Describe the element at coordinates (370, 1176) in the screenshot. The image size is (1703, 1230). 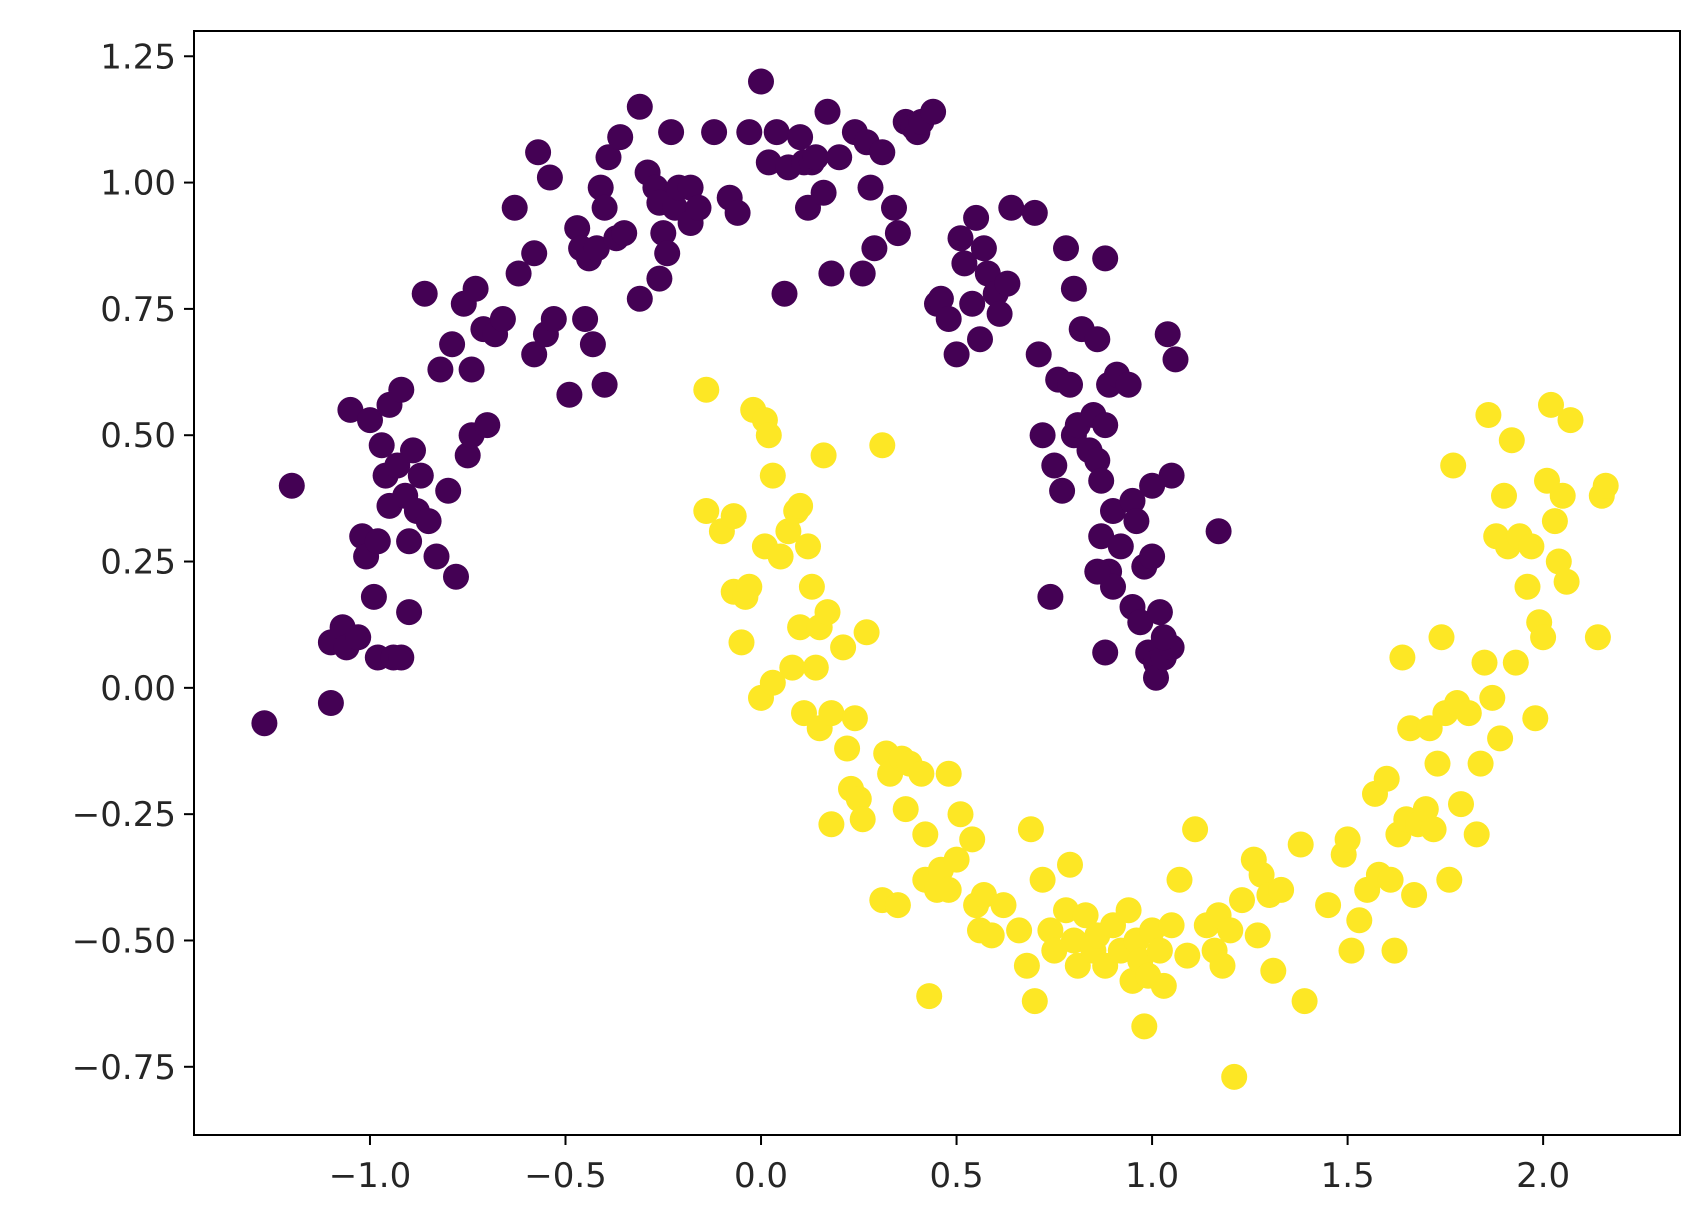
I see `x-tick-label: −1.0` at that location.